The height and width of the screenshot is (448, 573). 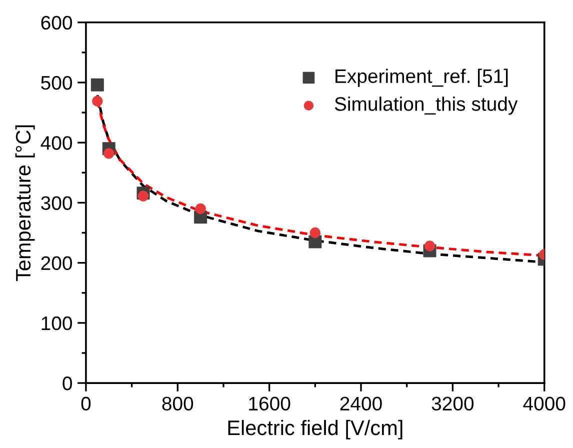 What do you see at coordinates (56, 143) in the screenshot?
I see `y-tick-label: 400` at bounding box center [56, 143].